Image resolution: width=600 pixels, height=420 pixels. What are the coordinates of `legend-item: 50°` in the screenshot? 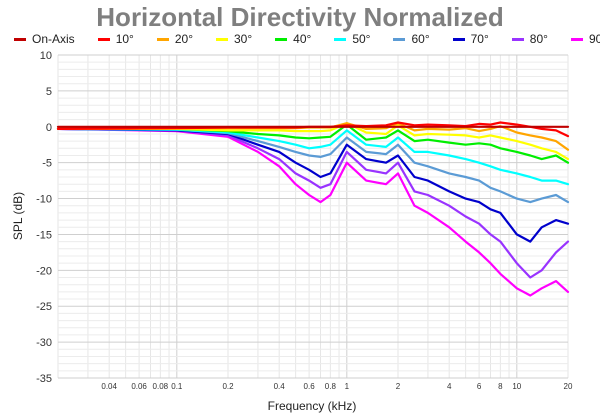 It's located at (352, 39).